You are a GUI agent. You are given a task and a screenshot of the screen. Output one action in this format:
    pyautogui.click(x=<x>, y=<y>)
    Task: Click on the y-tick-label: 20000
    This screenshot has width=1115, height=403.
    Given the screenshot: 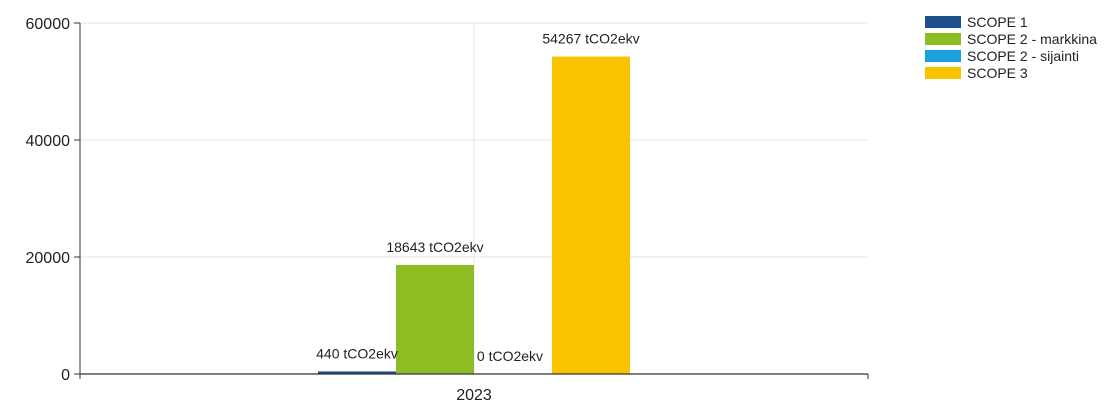 What is the action you would take?
    pyautogui.click(x=48, y=258)
    